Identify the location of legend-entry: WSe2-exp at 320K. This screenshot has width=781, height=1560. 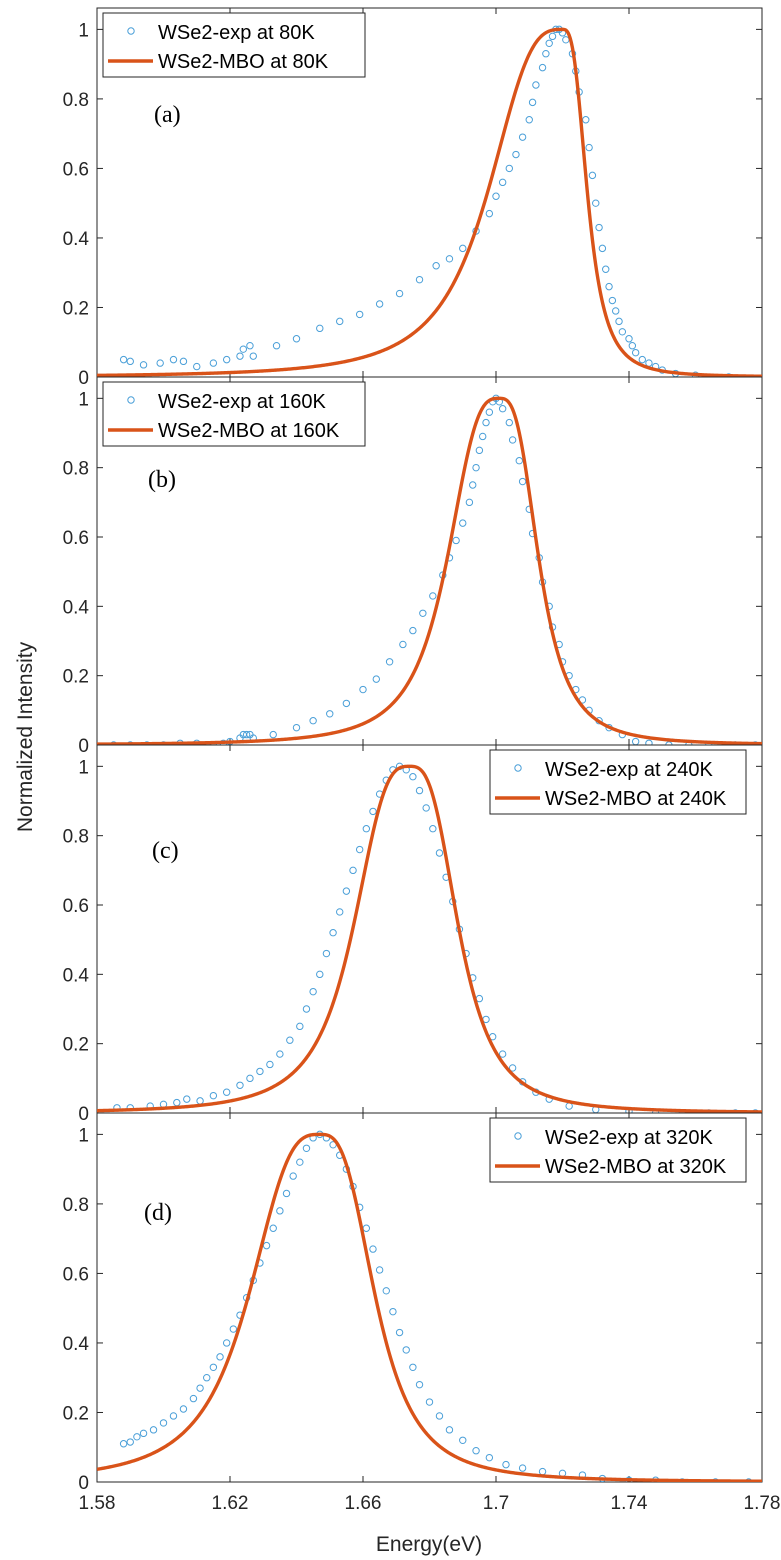
(629, 1138).